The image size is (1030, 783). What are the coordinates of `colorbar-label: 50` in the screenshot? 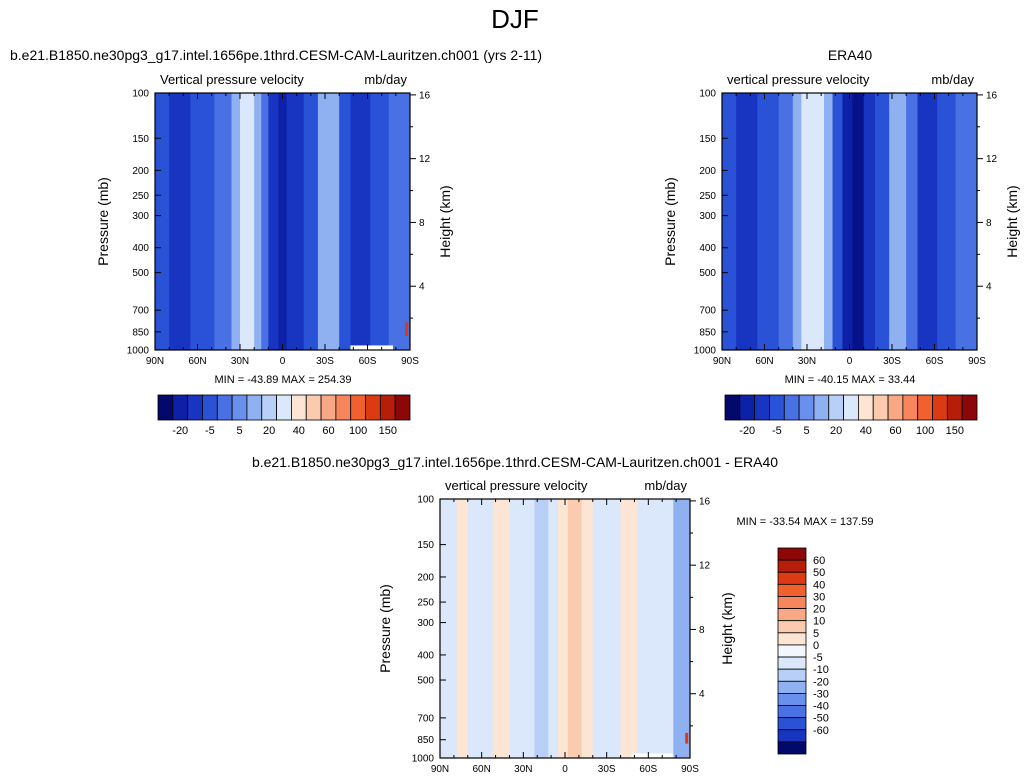 It's located at (819, 573).